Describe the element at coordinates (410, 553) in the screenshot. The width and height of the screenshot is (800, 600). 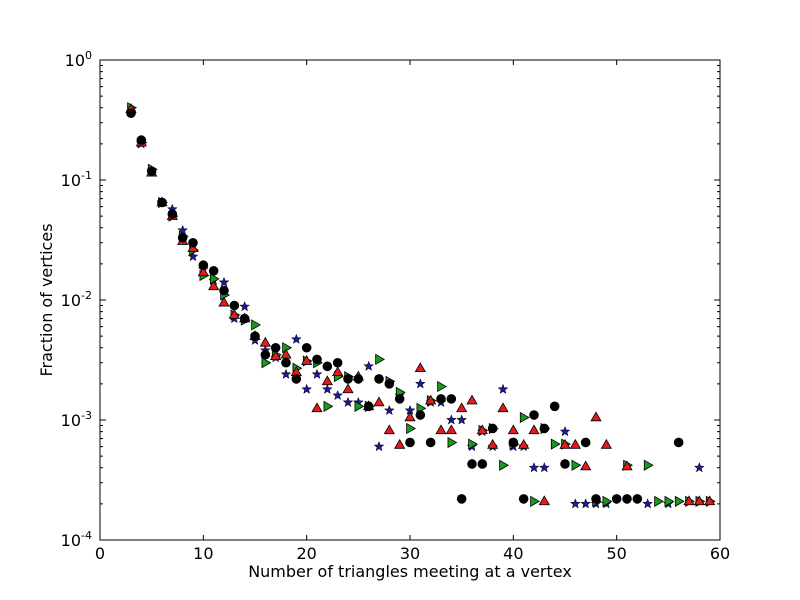
I see `x-tick-label: 30` at that location.